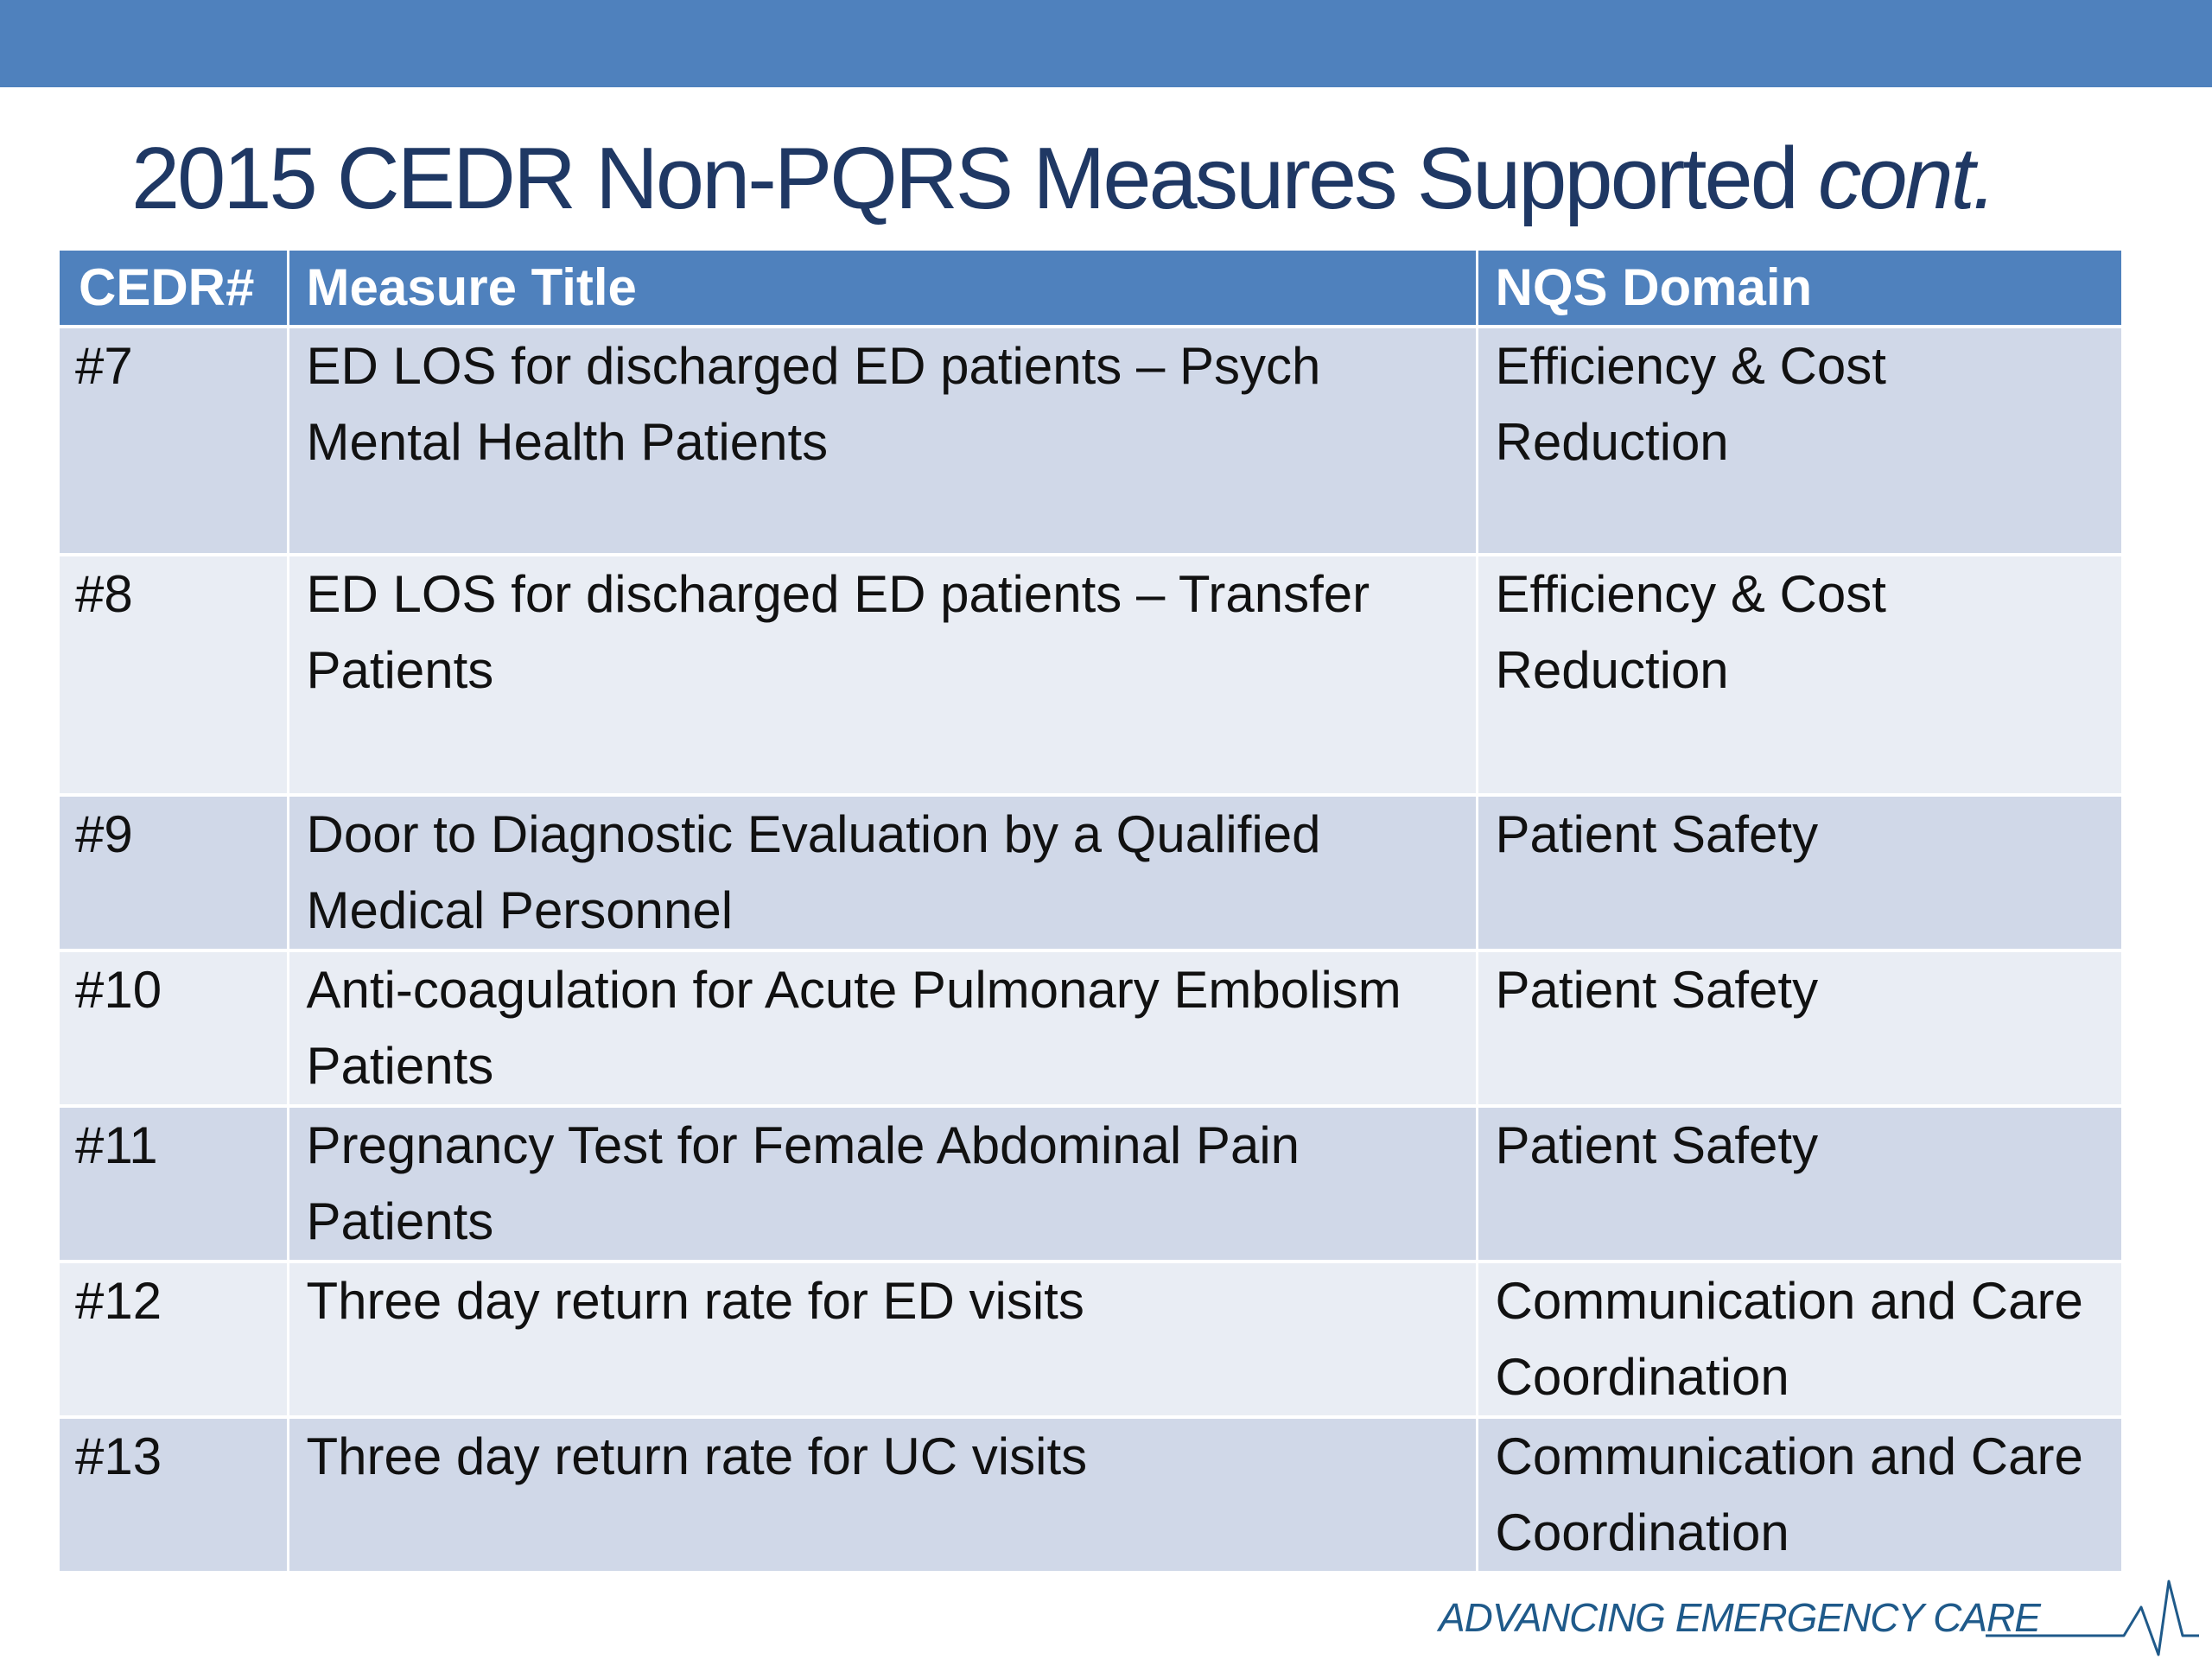 This screenshot has height=1659, width=2212. I want to click on heartbeat-line-icon, so click(2092, 1618).